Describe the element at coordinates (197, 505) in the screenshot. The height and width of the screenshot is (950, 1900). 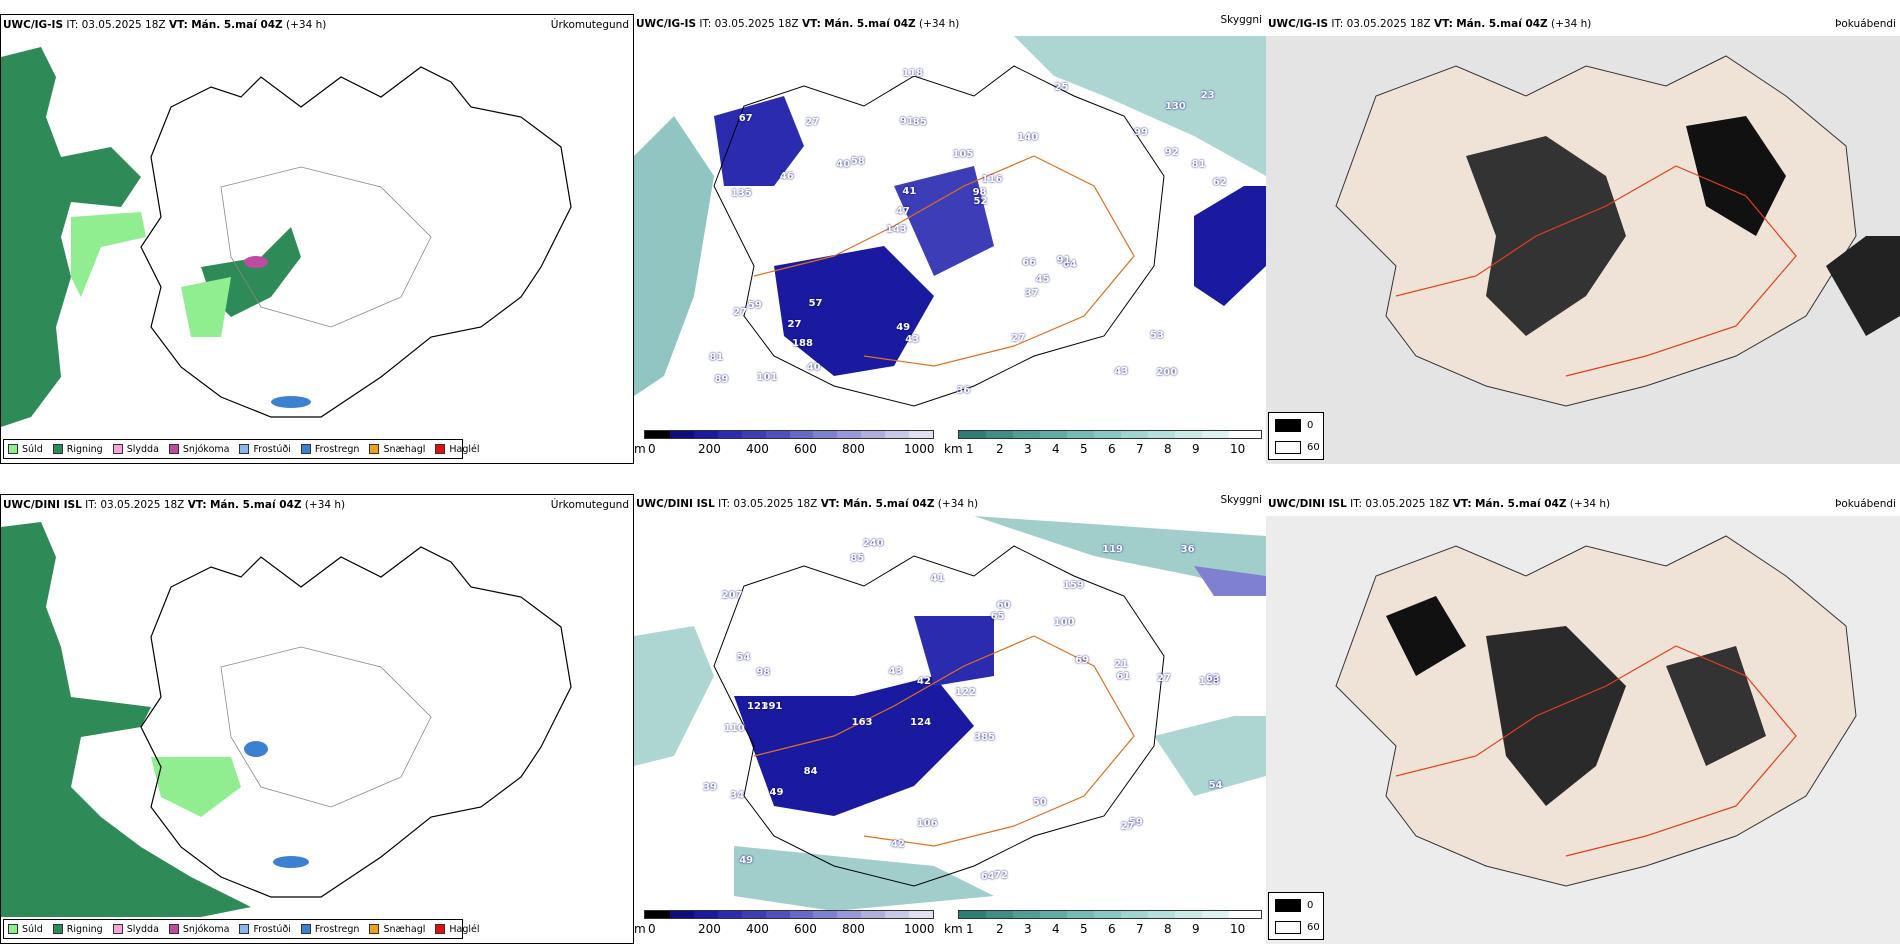
I see `valid-label: VT:` at that location.